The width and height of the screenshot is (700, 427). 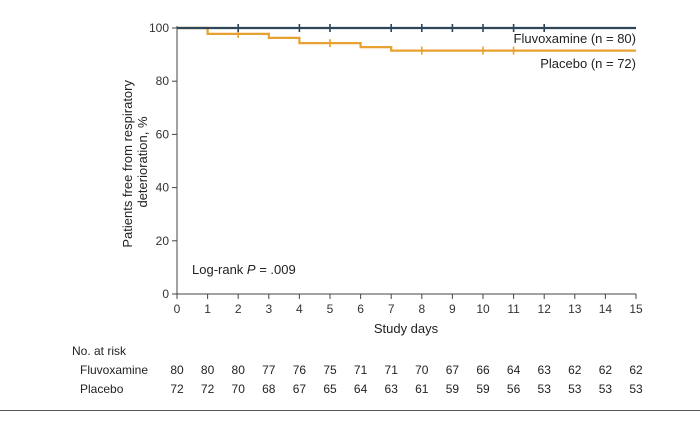 I want to click on x-tick-label: 4, so click(x=299, y=309).